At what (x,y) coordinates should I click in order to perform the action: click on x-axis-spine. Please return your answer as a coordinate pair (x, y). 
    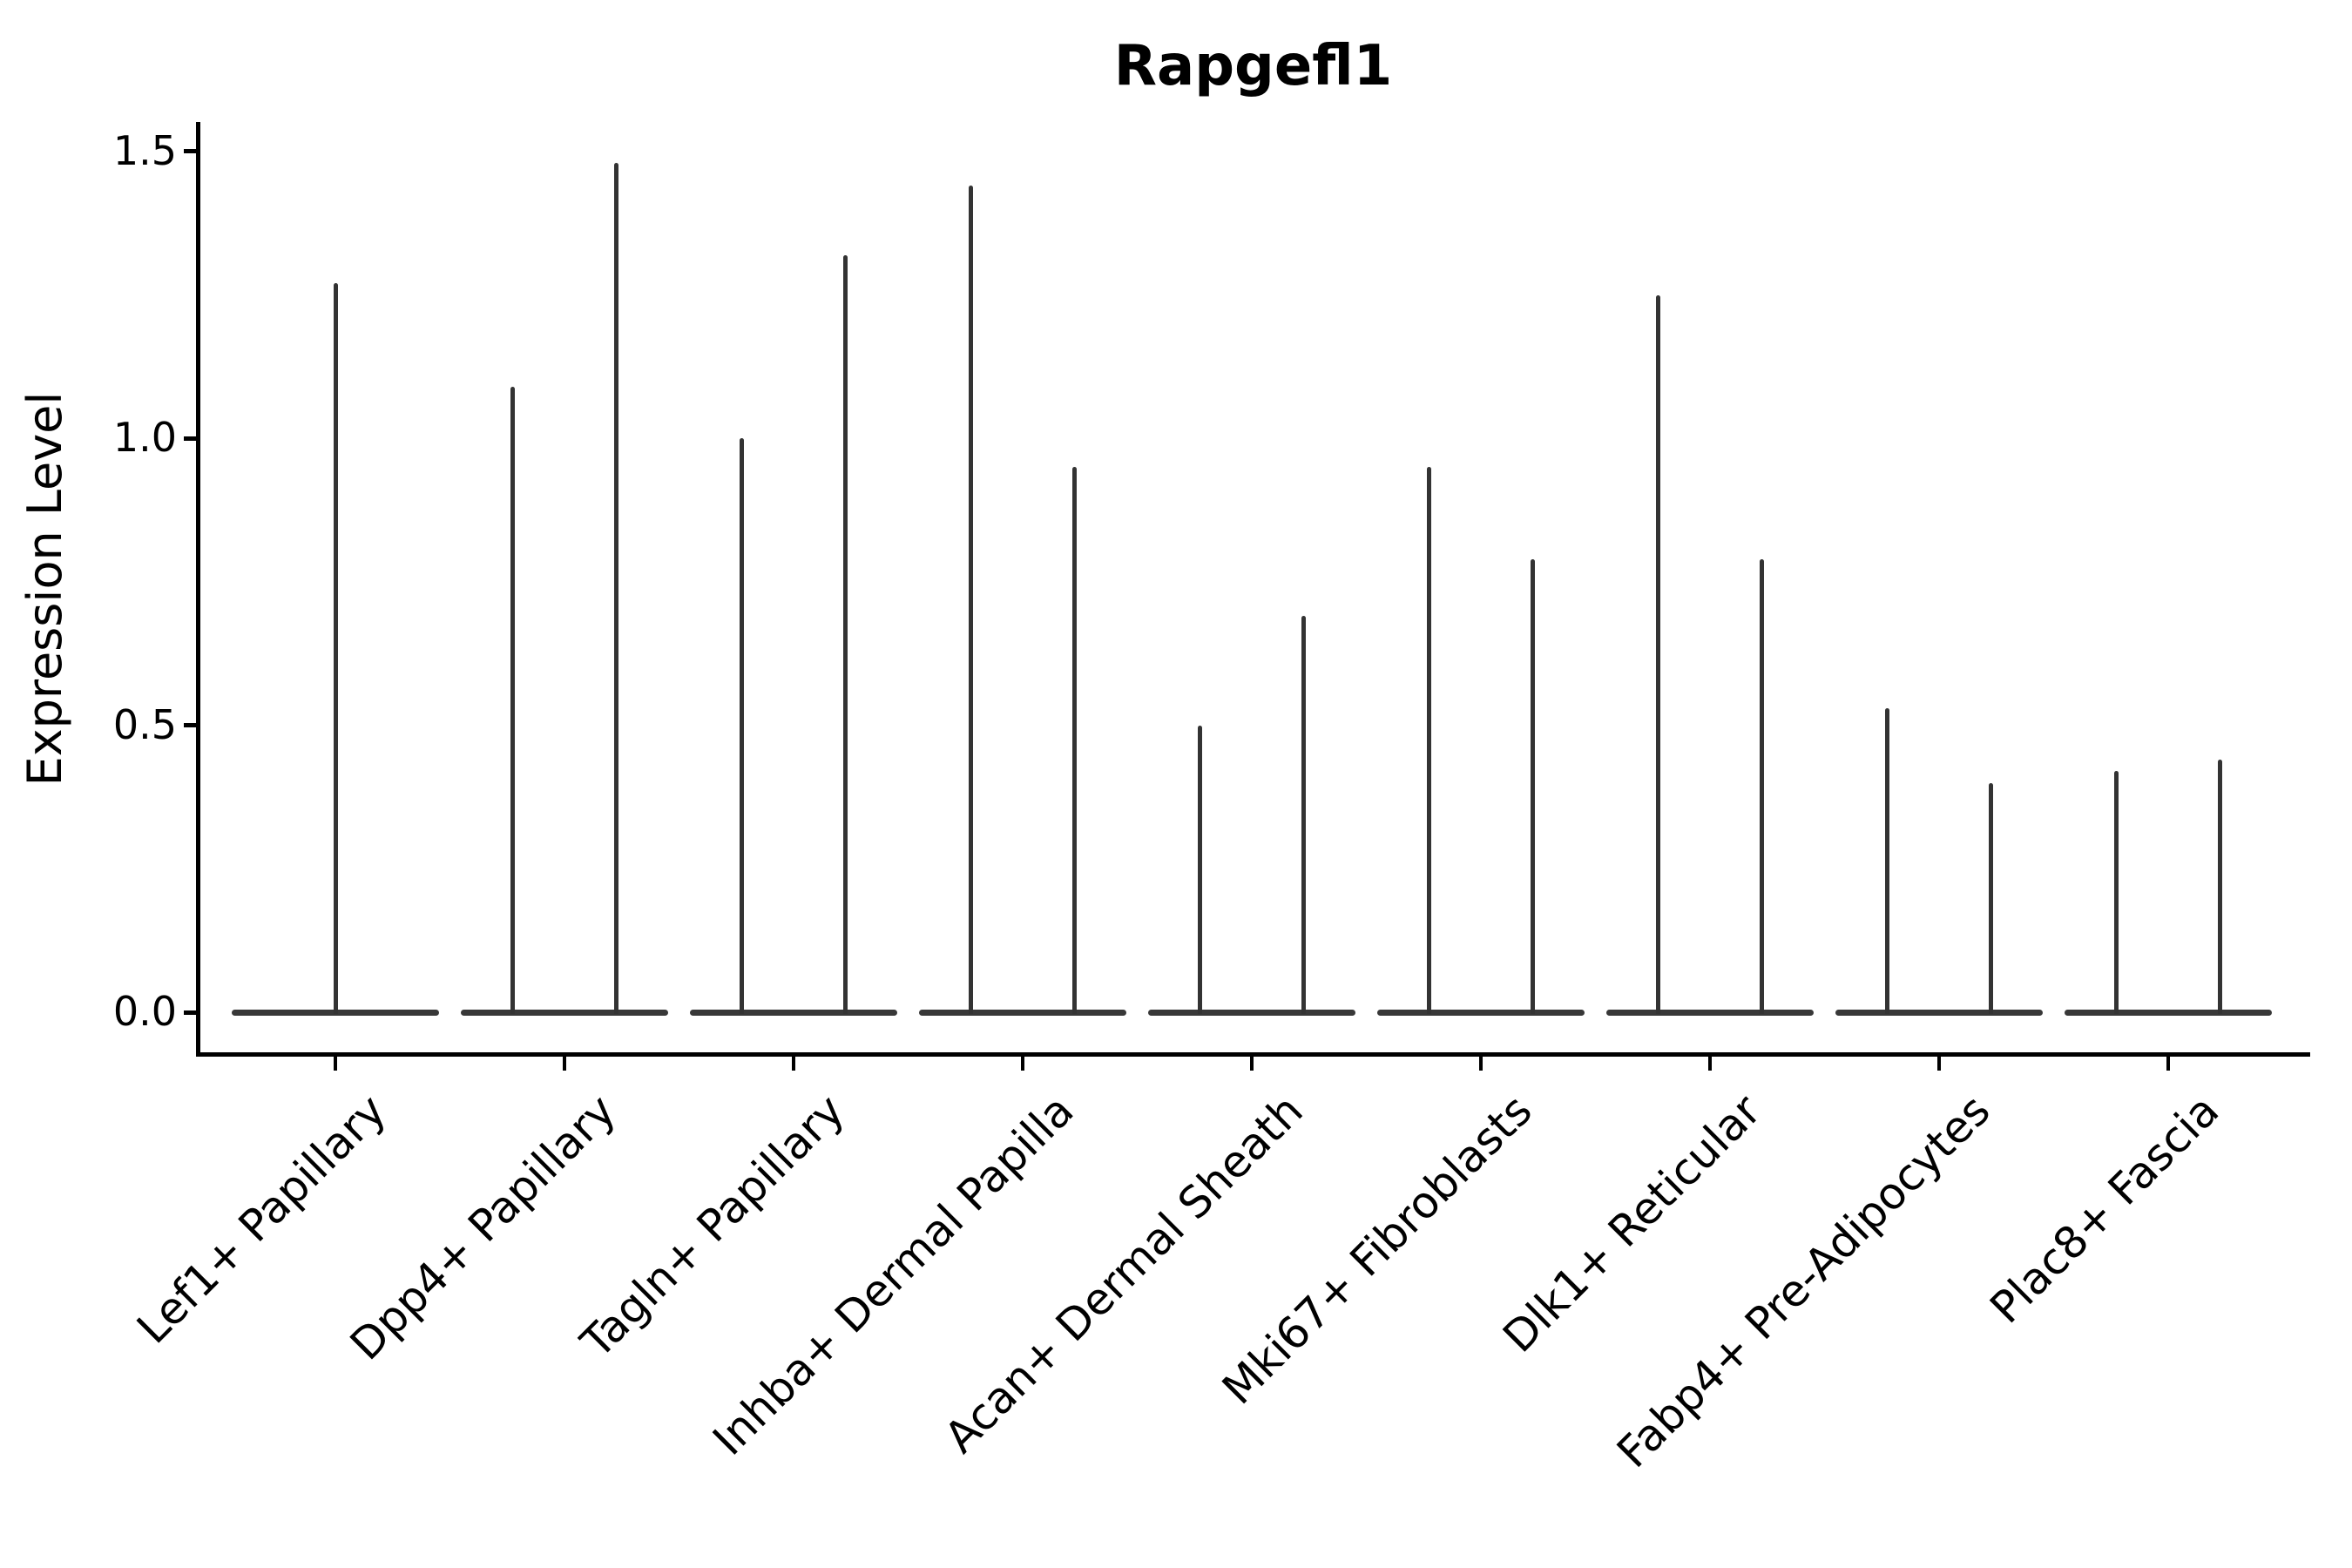
    Looking at the image, I should click on (1253, 1054).